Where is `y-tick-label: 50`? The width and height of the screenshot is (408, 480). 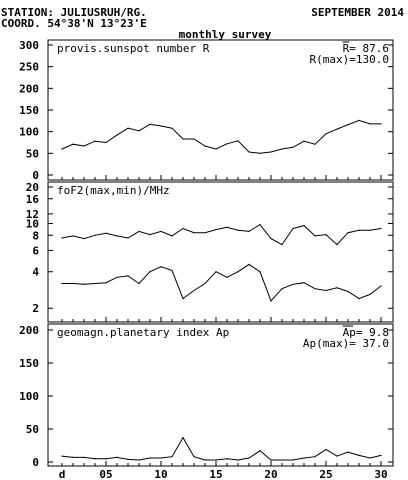 y-tick-label: 50 is located at coordinates (32, 429).